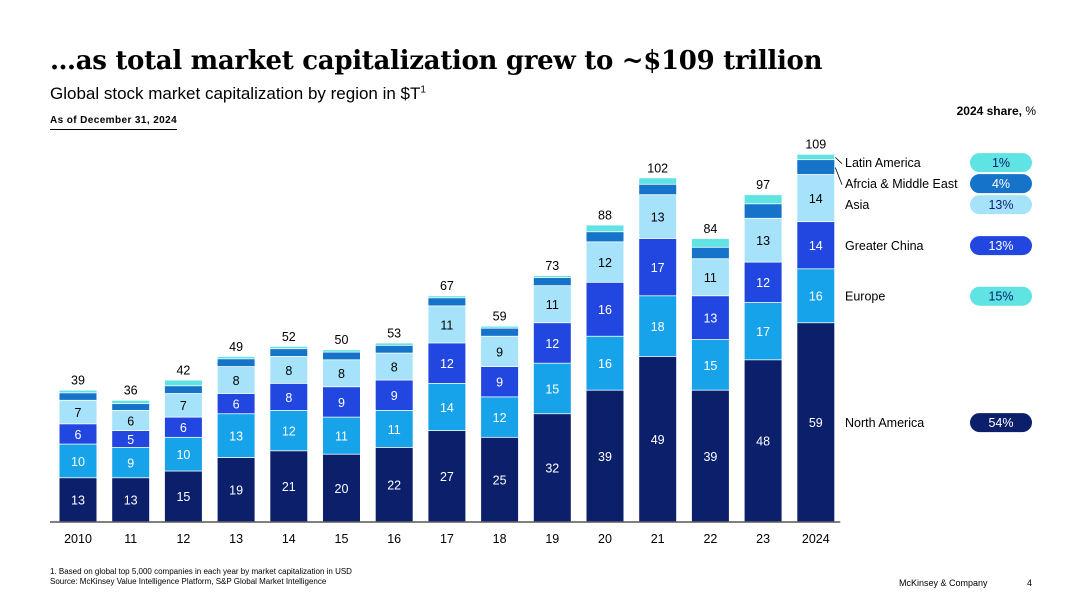 The width and height of the screenshot is (1080, 607). I want to click on bar-label-north-america-23: 48, so click(763, 442).